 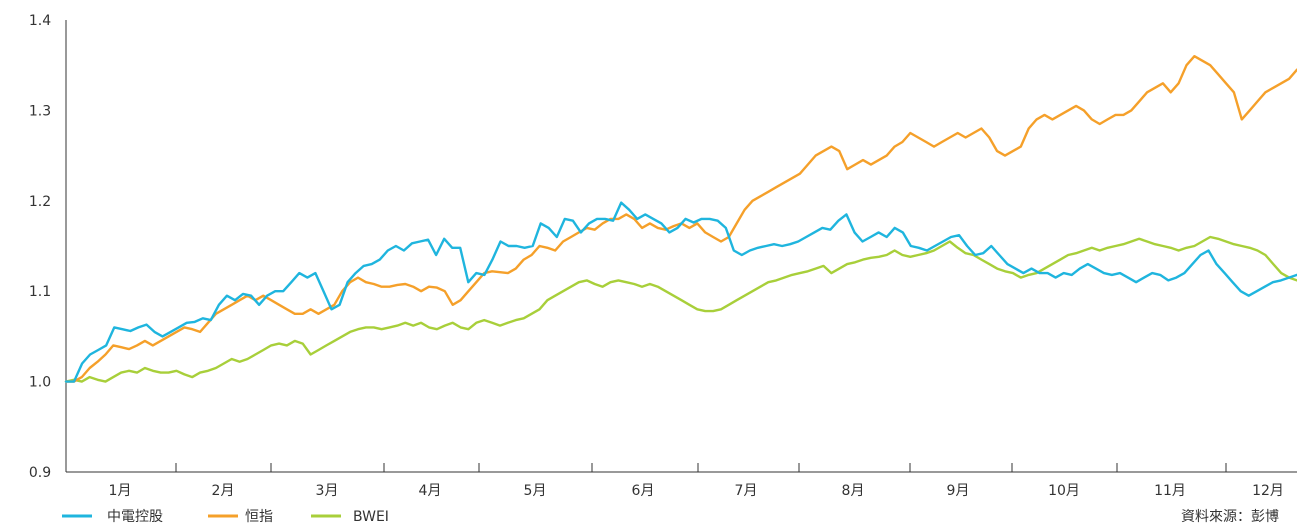 I want to click on x-tick-label: 2月, so click(x=223, y=491).